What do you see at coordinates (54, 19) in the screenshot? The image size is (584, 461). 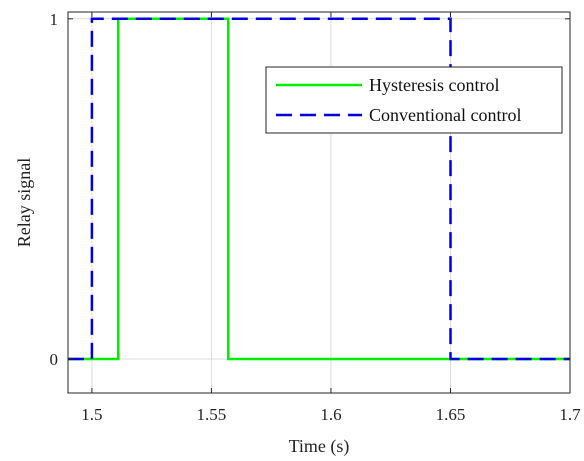 I see `y-tick-label: 1` at bounding box center [54, 19].